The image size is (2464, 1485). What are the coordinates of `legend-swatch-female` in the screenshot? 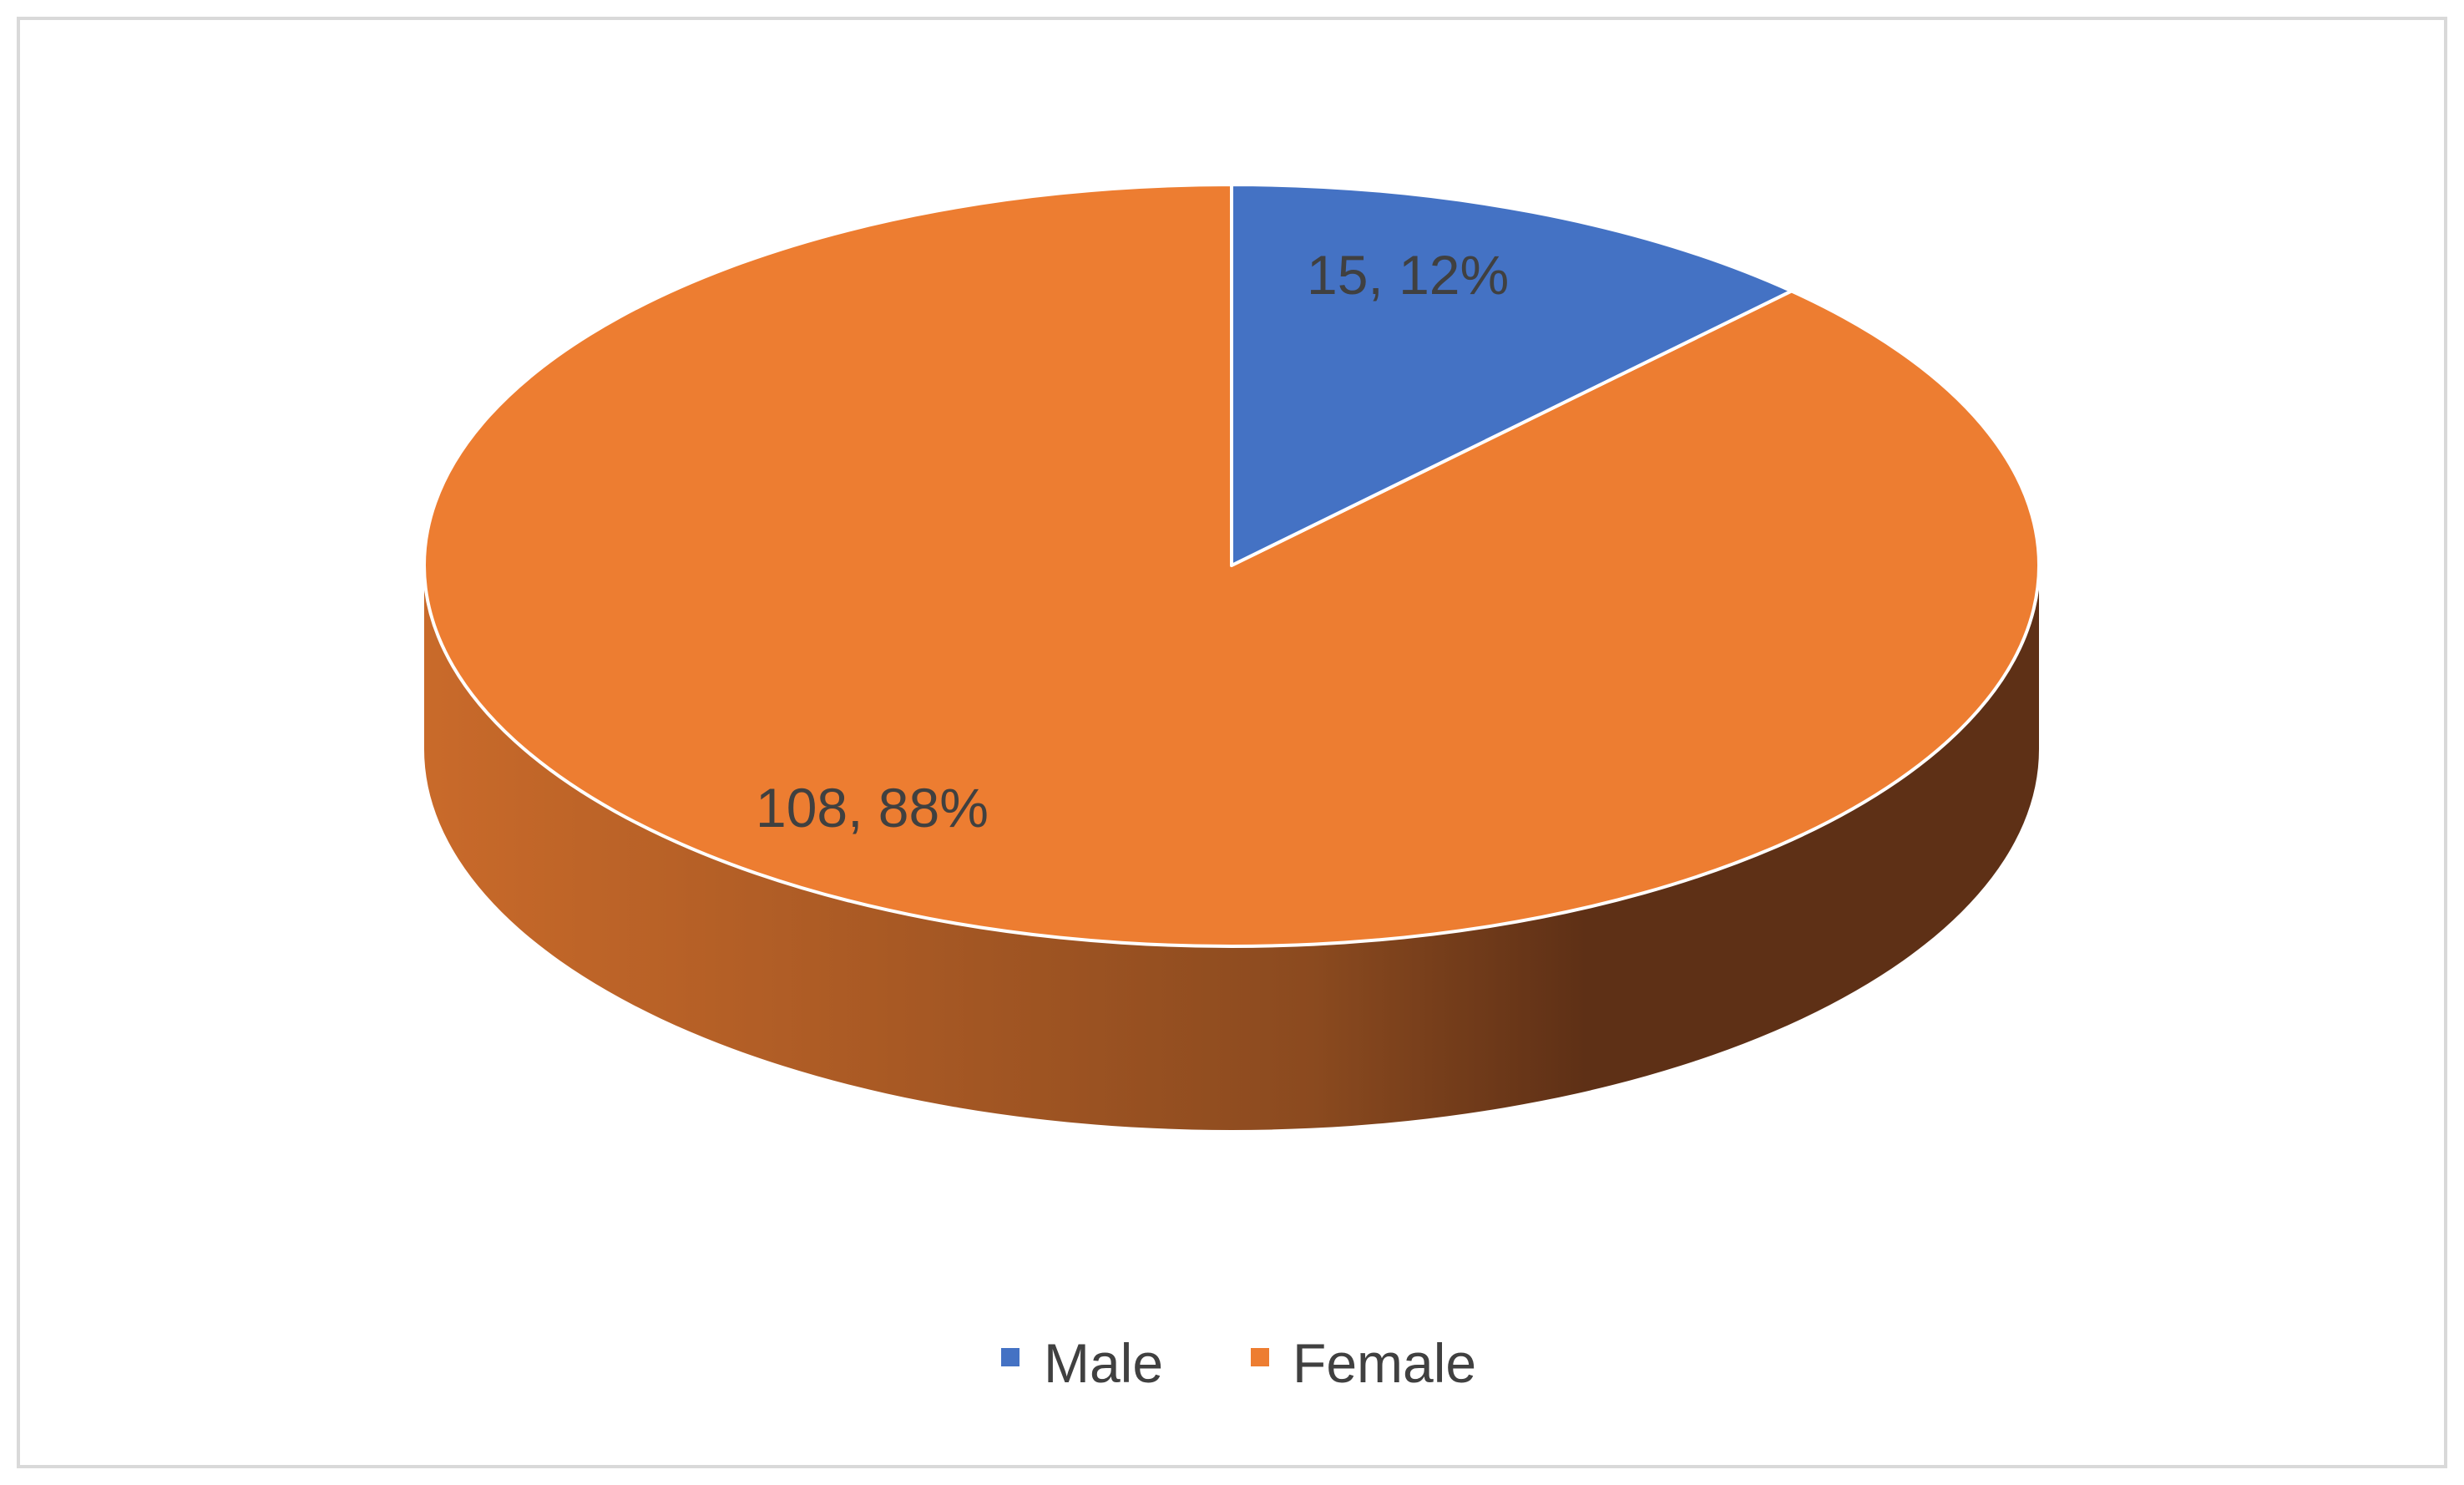 It's located at (1260, 1357).